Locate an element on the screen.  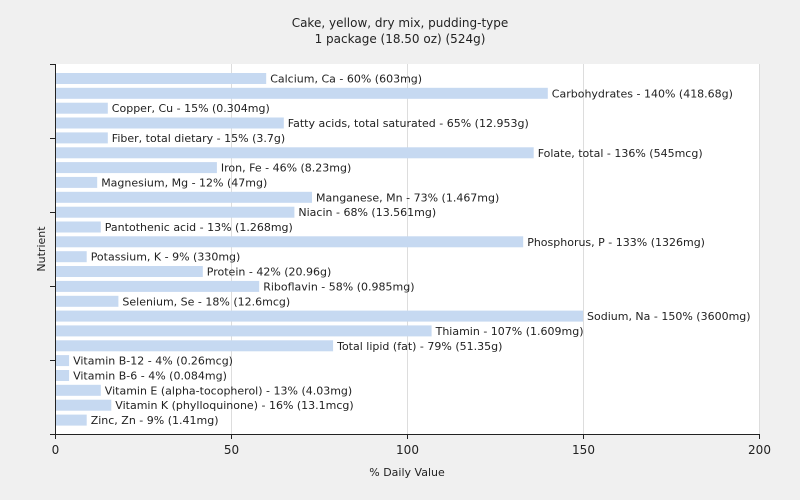
chart-subtitle: 1 package (18.50 oz) (524g) is located at coordinates (400, 39).